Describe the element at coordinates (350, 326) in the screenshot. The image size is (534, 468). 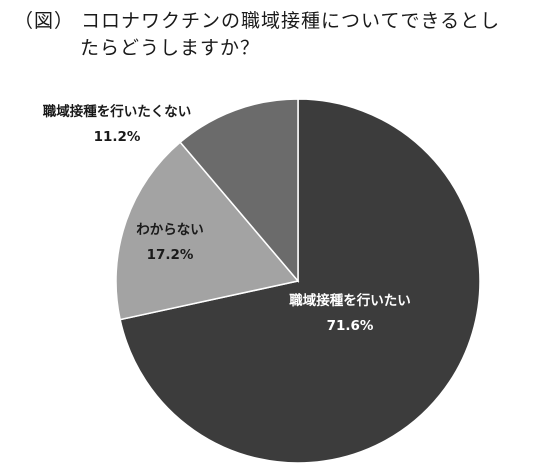
I see `slice-label-want-value: 71.6%` at that location.